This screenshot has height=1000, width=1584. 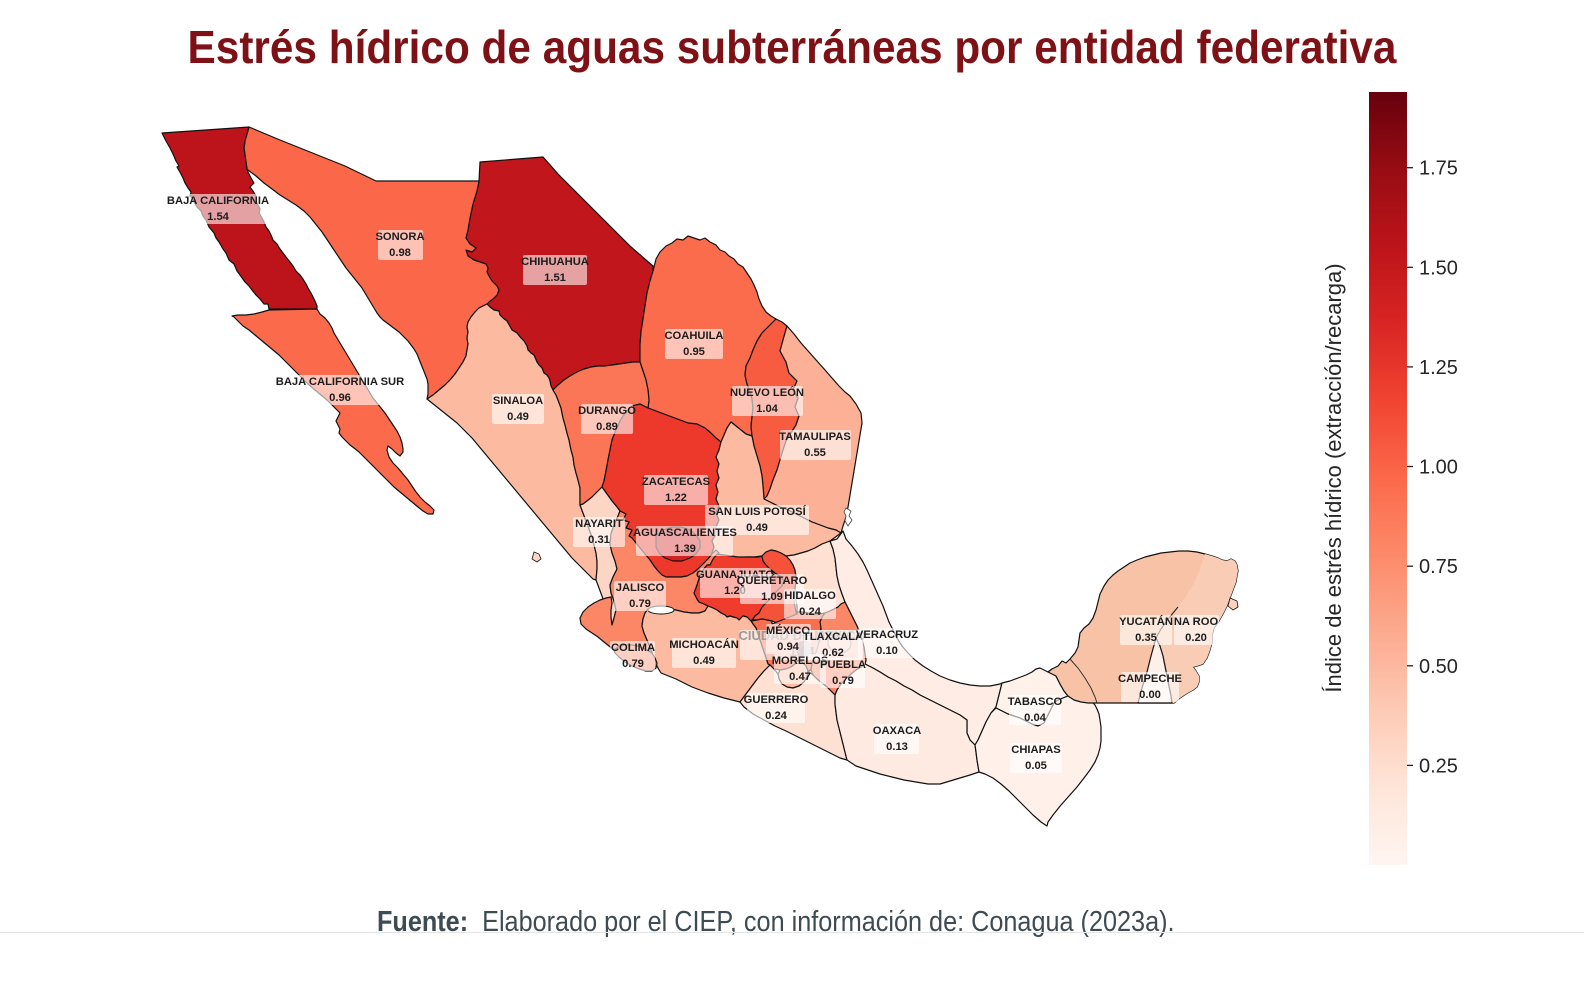 I want to click on svg-text: QUERÉTARO, so click(x=772, y=580).